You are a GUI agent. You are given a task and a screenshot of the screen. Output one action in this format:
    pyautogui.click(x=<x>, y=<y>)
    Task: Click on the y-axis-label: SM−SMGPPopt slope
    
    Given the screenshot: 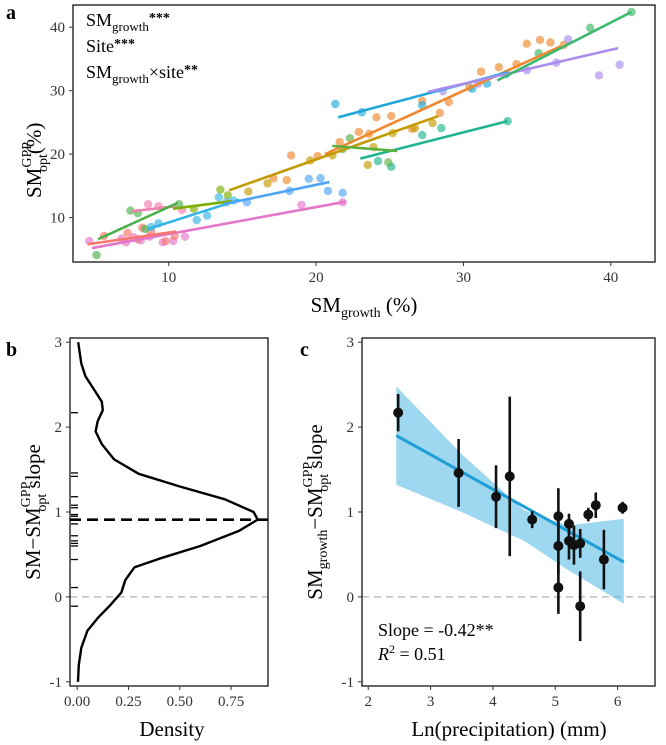 What is the action you would take?
    pyautogui.click(x=34, y=512)
    